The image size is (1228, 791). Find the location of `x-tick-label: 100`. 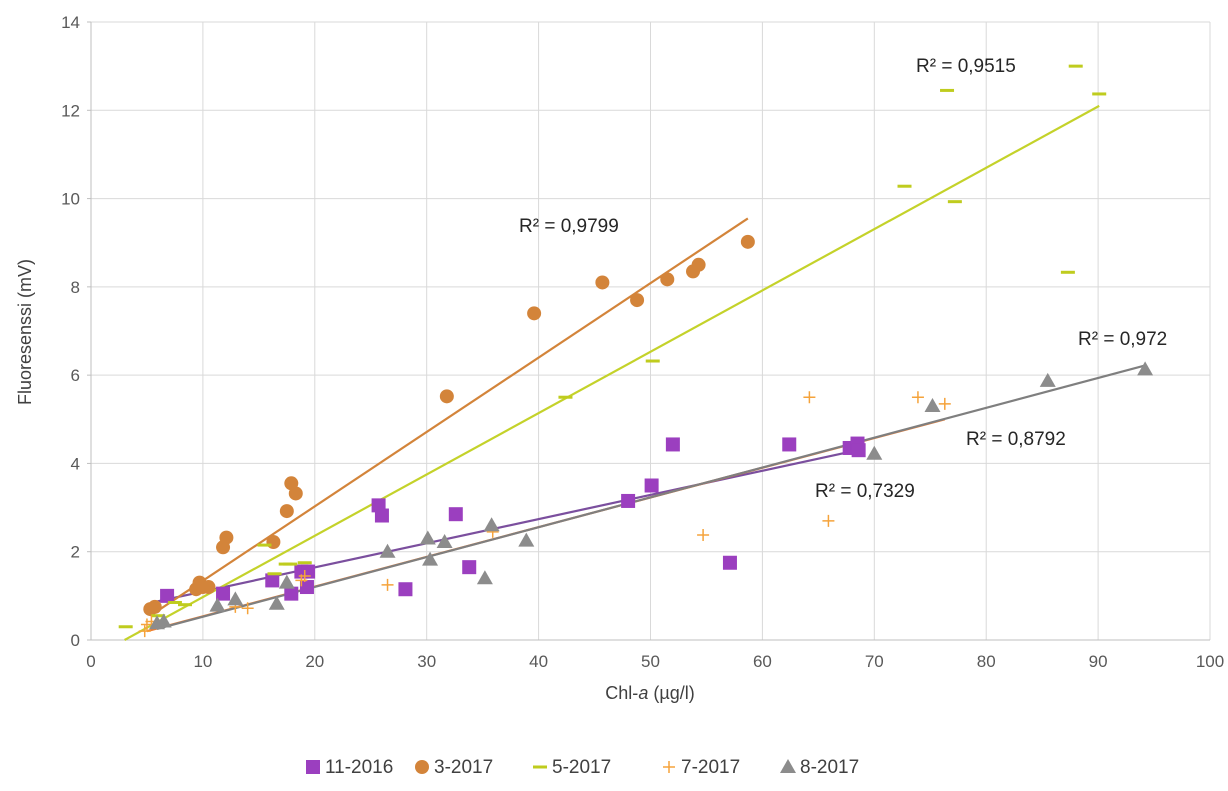

x-tick-label: 100 is located at coordinates (1210, 661).